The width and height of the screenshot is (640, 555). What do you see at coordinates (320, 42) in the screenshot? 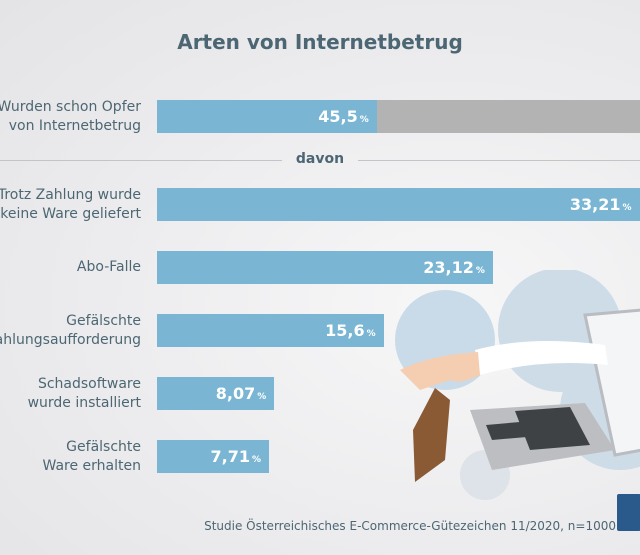
I see `chart-title: Arten von Internetbetrug` at bounding box center [320, 42].